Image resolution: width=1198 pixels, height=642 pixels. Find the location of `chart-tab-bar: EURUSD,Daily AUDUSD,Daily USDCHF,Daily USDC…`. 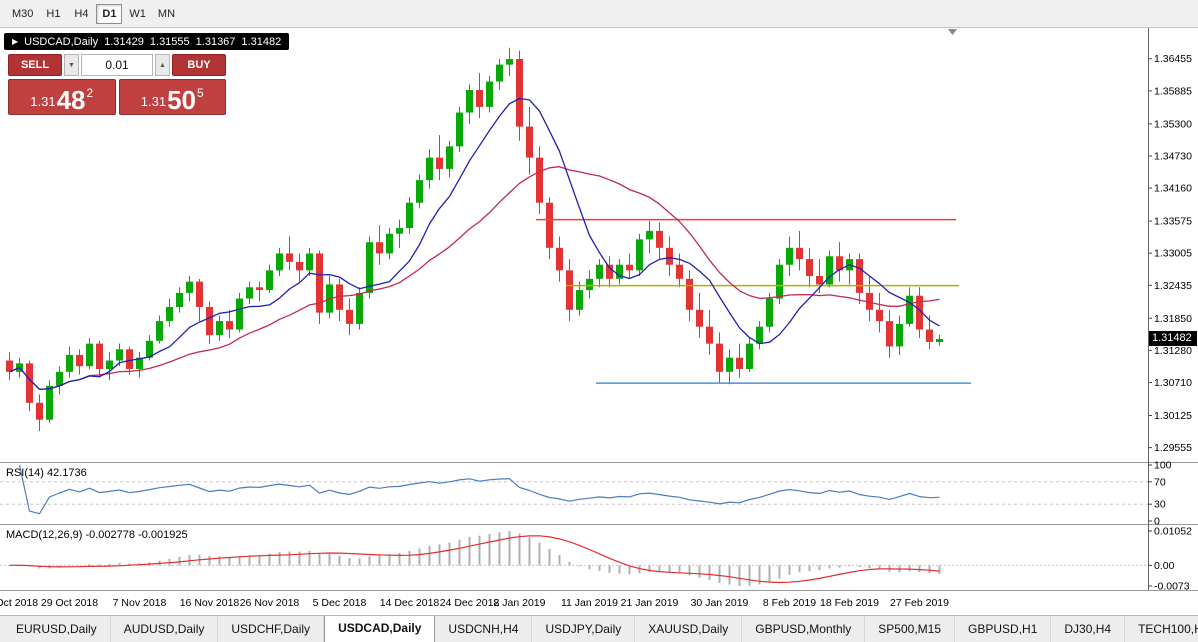

chart-tab-bar: EURUSD,Daily AUDUSD,Daily USDCHF,Daily USDC… is located at coordinates (599, 628).